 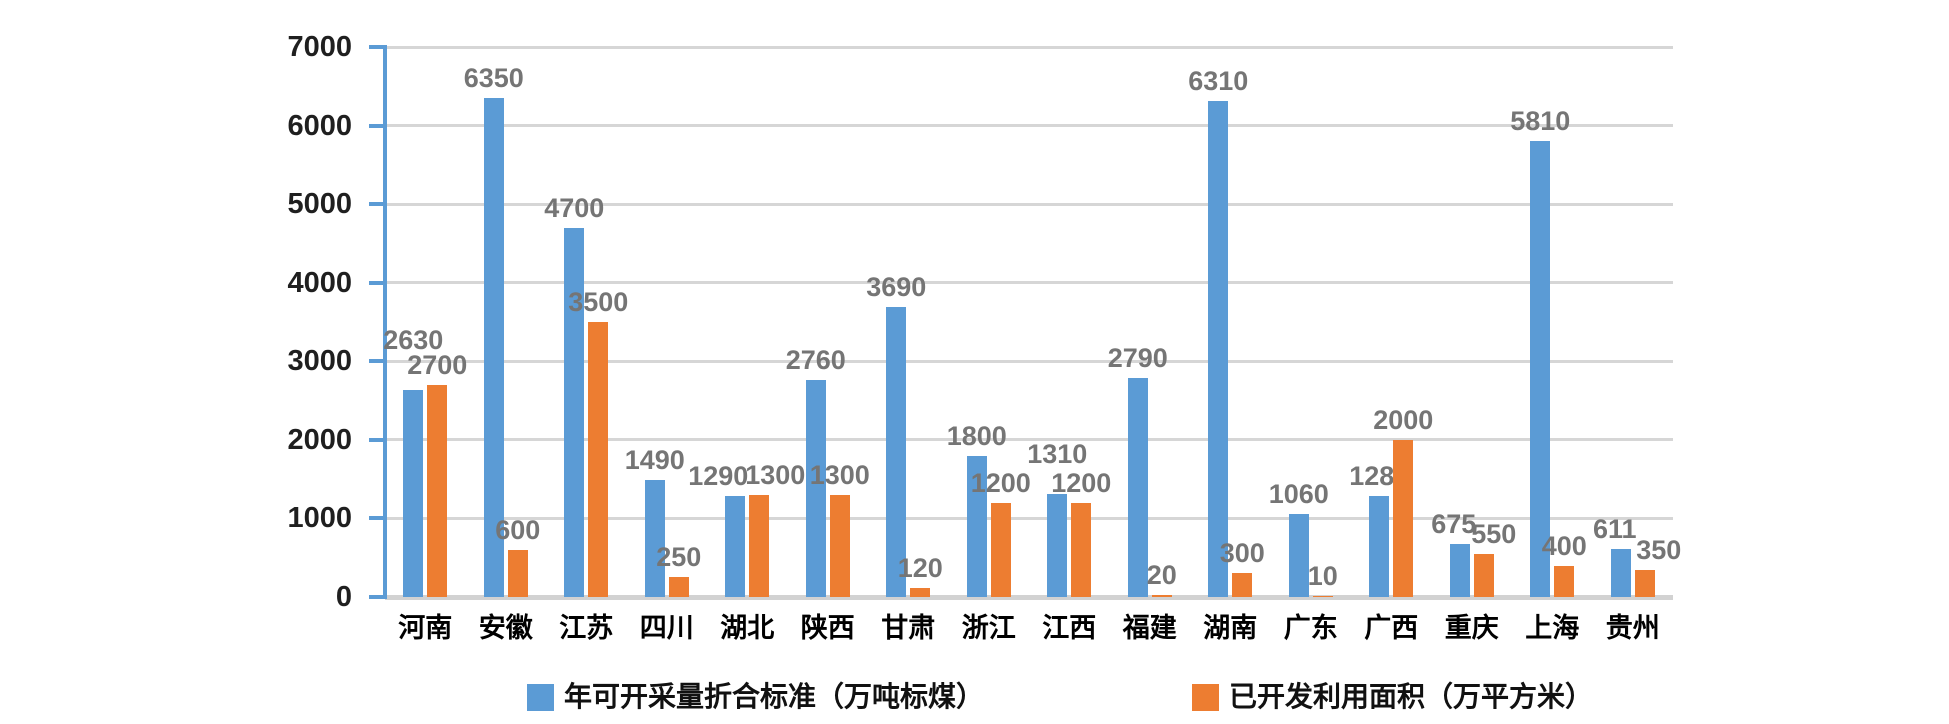 I want to click on x-category-label: 江苏, so click(x=586, y=628).